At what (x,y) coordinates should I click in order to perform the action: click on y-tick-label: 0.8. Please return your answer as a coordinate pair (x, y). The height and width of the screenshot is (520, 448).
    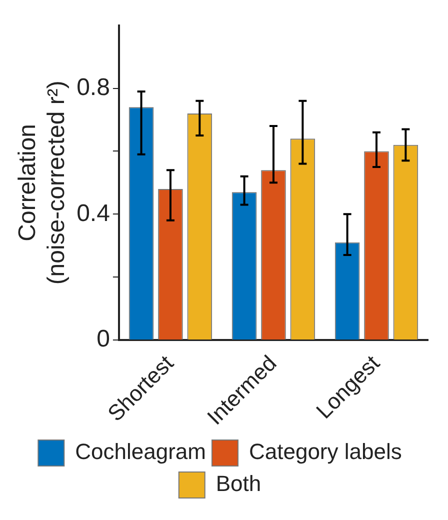
    Looking at the image, I should click on (93, 87).